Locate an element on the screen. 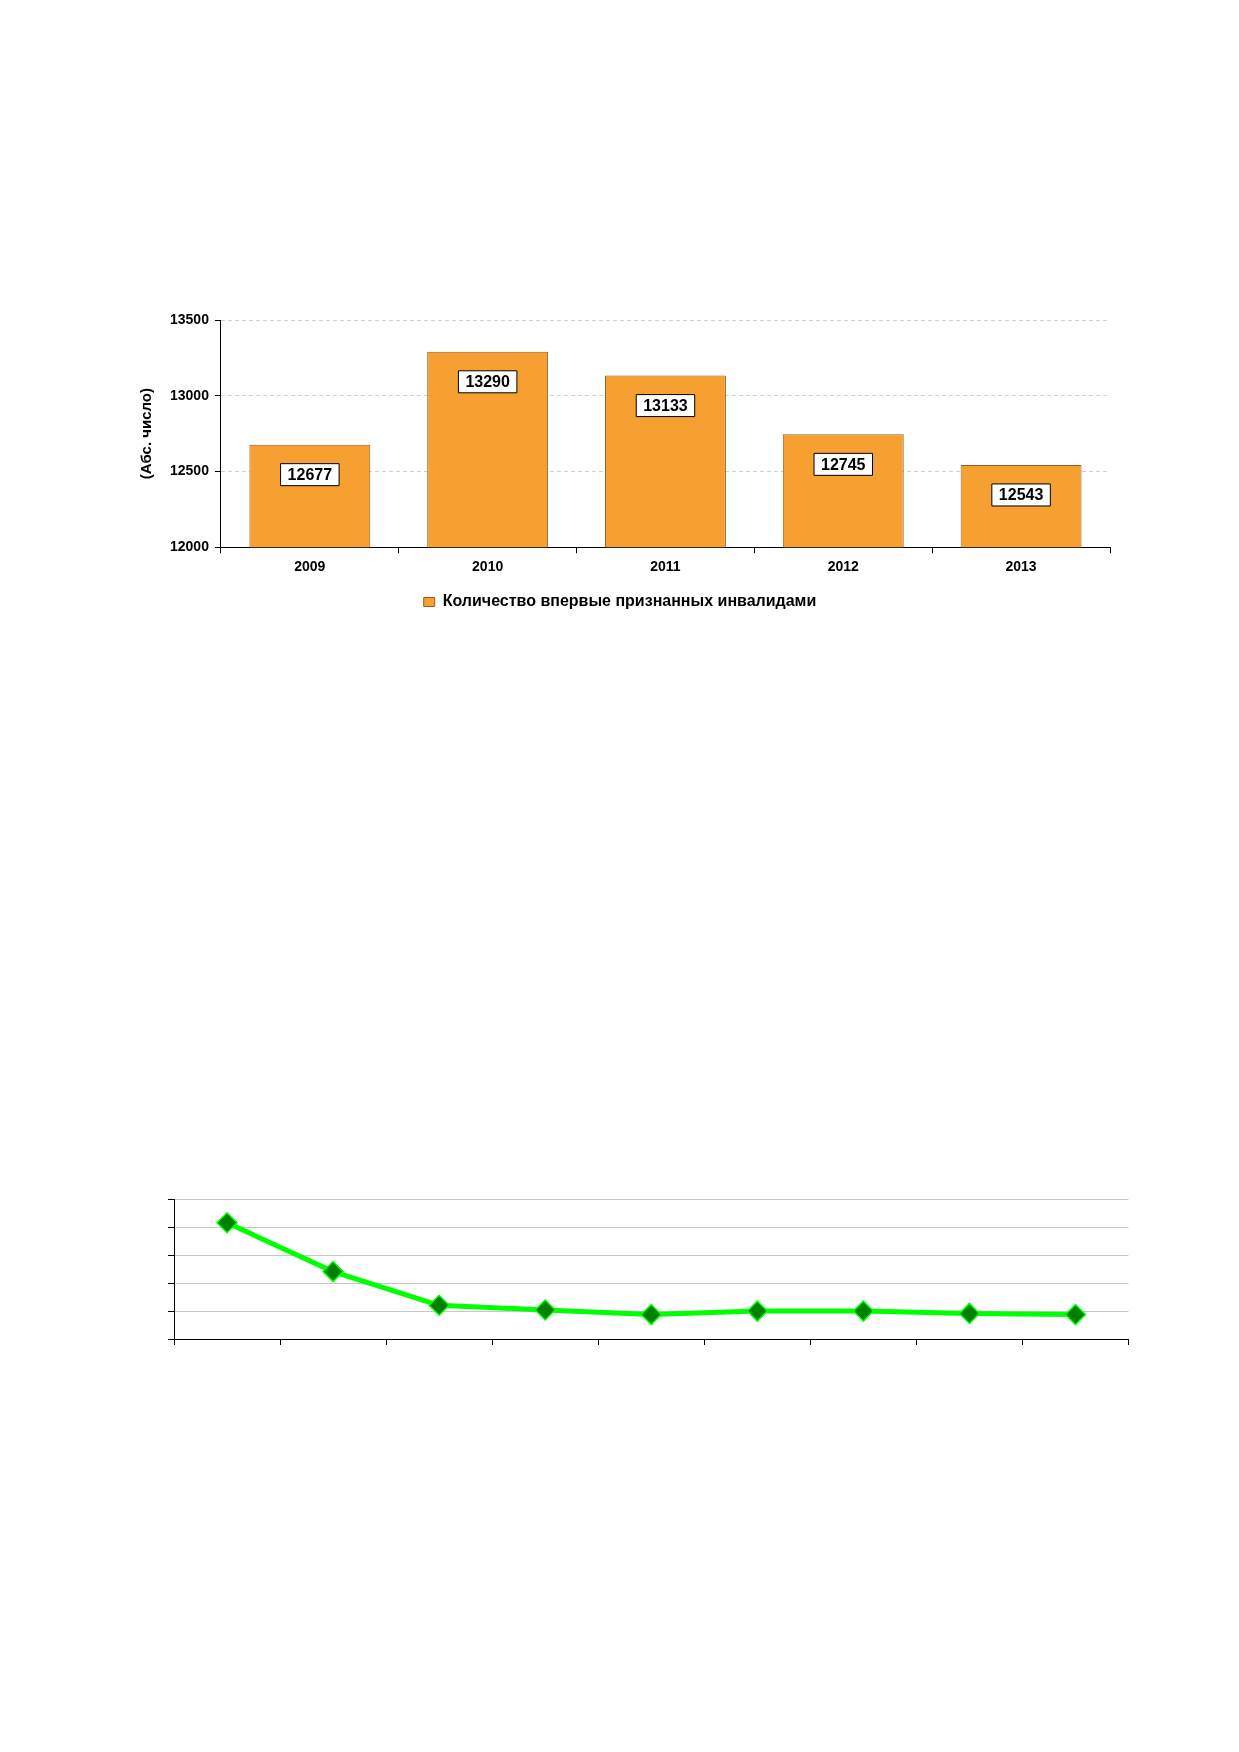 This screenshot has height=1752, width=1239. y-tick-label: 12000 is located at coordinates (189, 546).